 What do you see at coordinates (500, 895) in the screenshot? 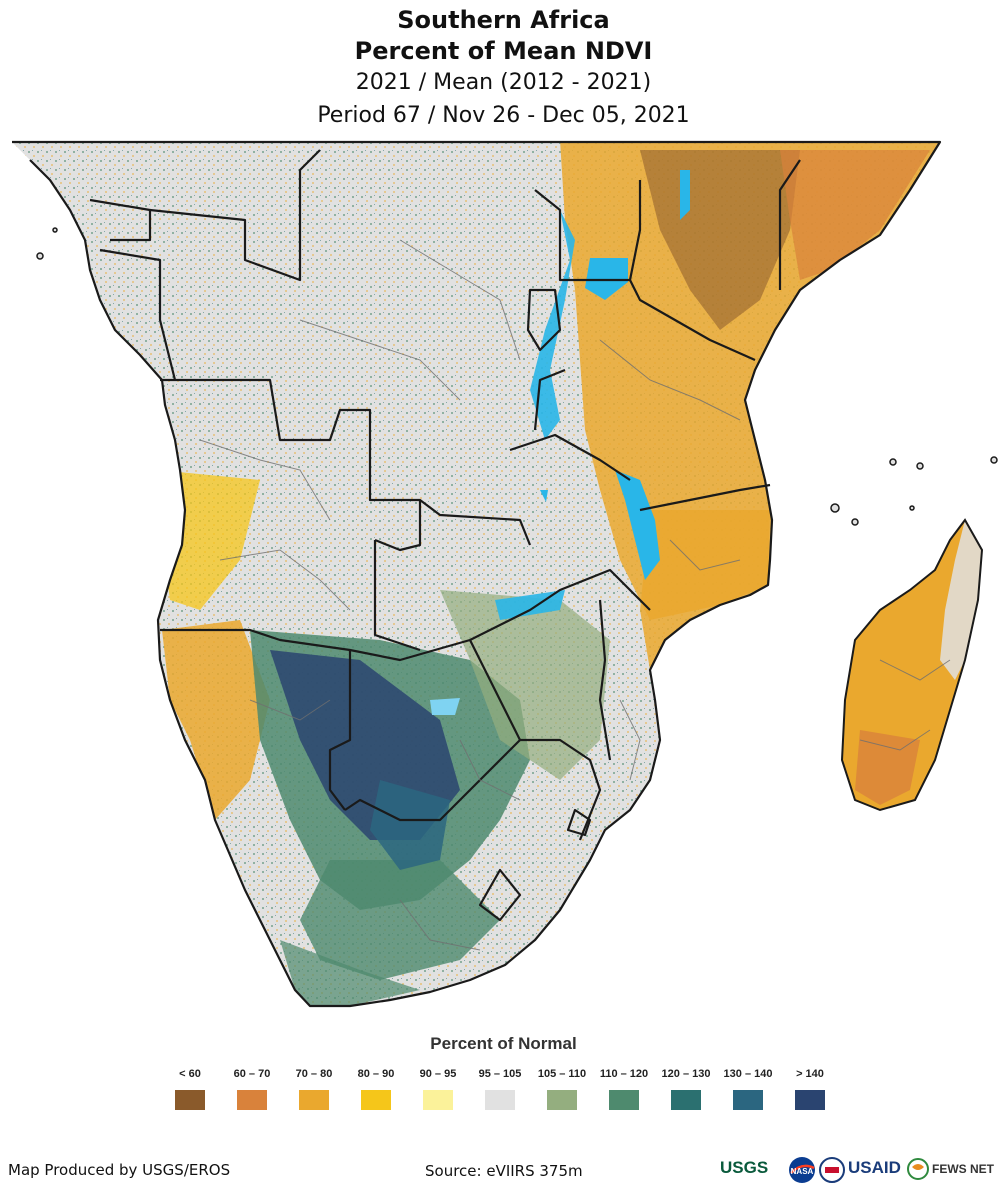
I see `lesotho-border` at bounding box center [500, 895].